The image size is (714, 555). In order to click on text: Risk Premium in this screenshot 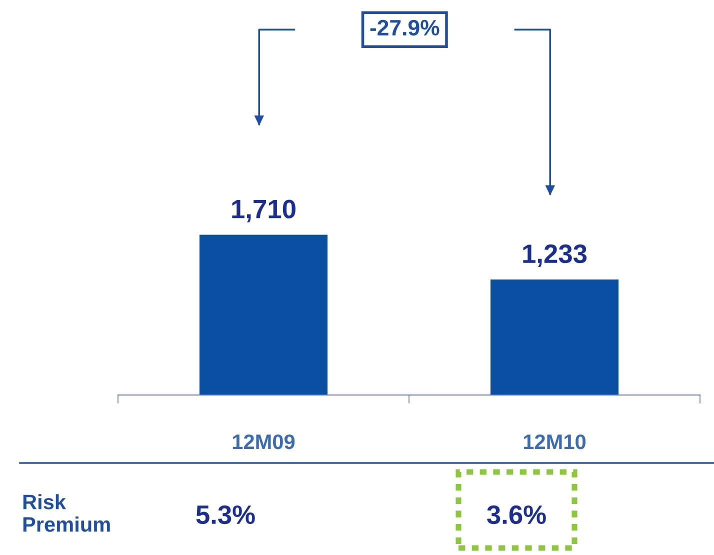, I will do `click(66, 513)`.